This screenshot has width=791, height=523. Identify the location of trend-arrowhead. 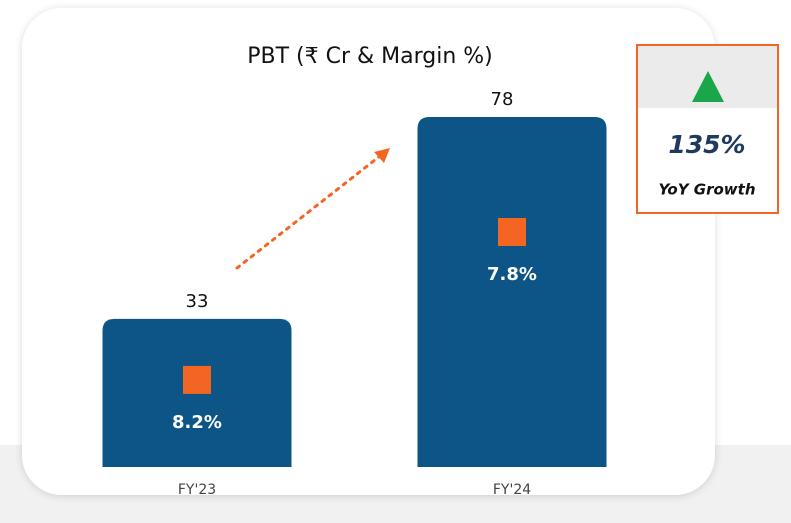
(382, 155).